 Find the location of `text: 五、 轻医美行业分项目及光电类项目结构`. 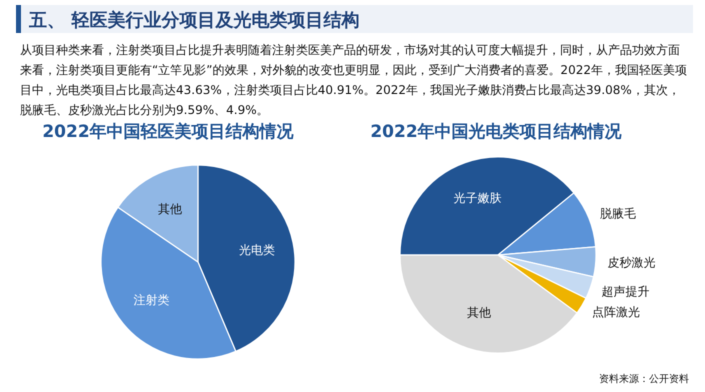

text: 五、 轻医美行业分项目及光电类项目结构 is located at coordinates (194, 20).